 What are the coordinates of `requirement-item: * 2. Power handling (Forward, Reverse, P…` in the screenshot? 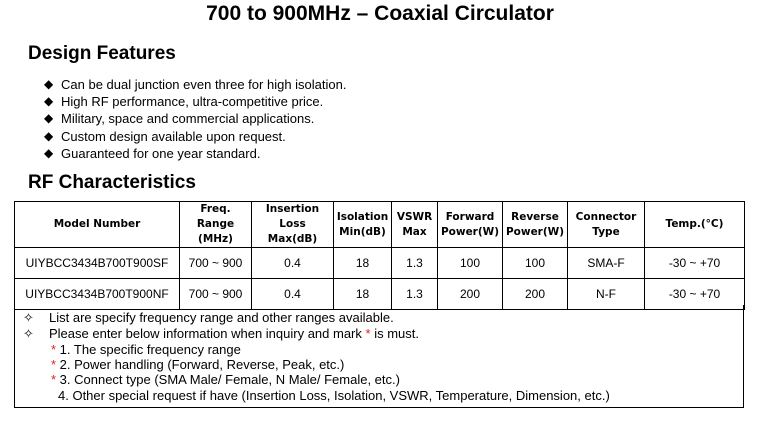 It's located at (198, 364).